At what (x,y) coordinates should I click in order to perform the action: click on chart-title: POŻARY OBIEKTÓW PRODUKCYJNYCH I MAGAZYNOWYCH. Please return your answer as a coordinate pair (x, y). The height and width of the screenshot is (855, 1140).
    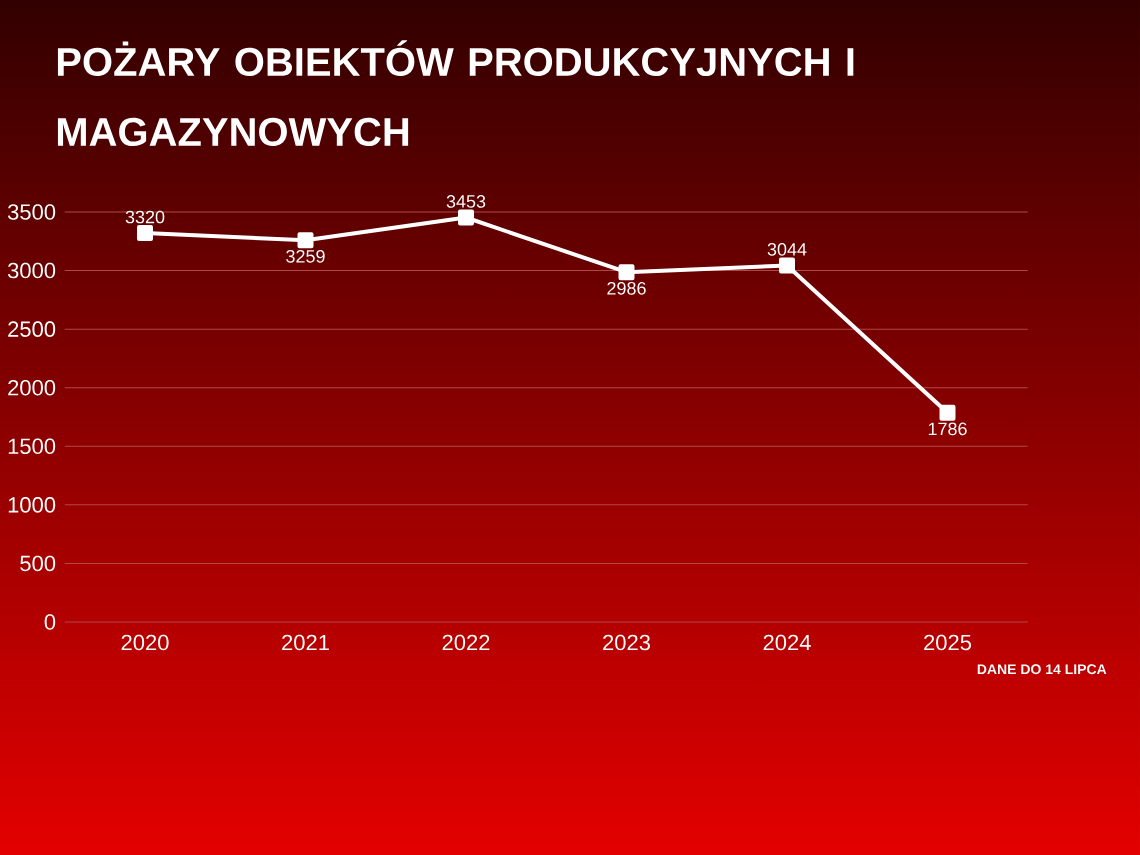
    Looking at the image, I should click on (455, 93).